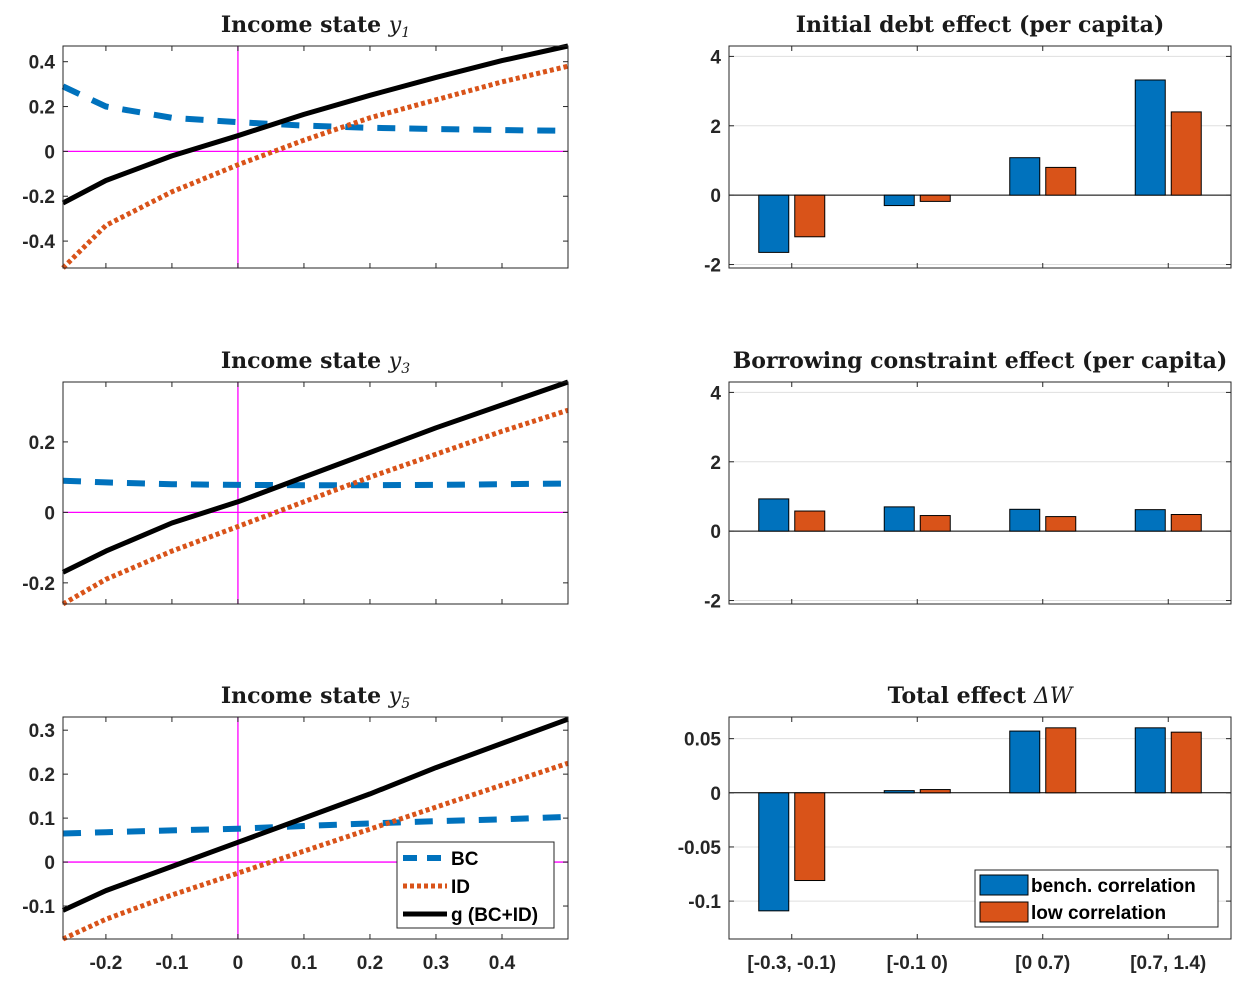  I want to click on legend-label-bench: bench. correlation, so click(1113, 886).